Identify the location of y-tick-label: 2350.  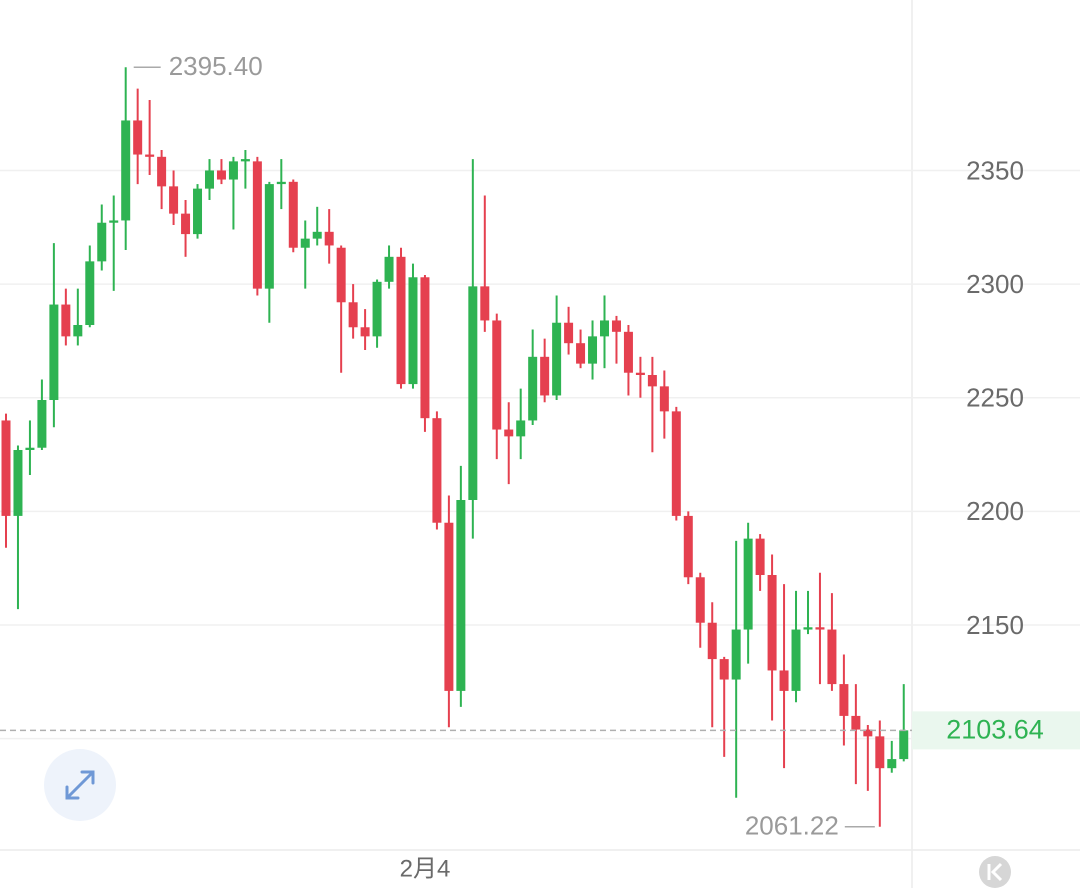
(995, 170).